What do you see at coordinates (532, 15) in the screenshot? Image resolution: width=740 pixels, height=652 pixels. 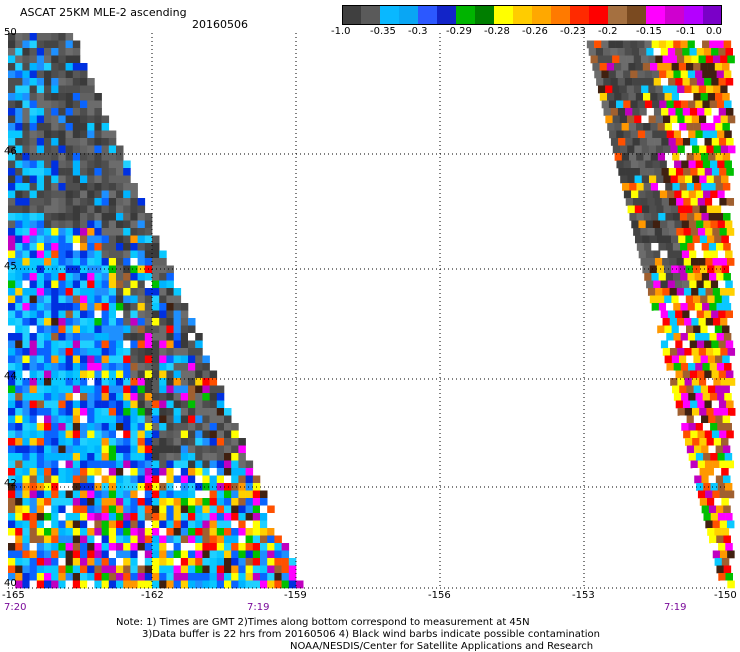 I see `colorbar` at bounding box center [532, 15].